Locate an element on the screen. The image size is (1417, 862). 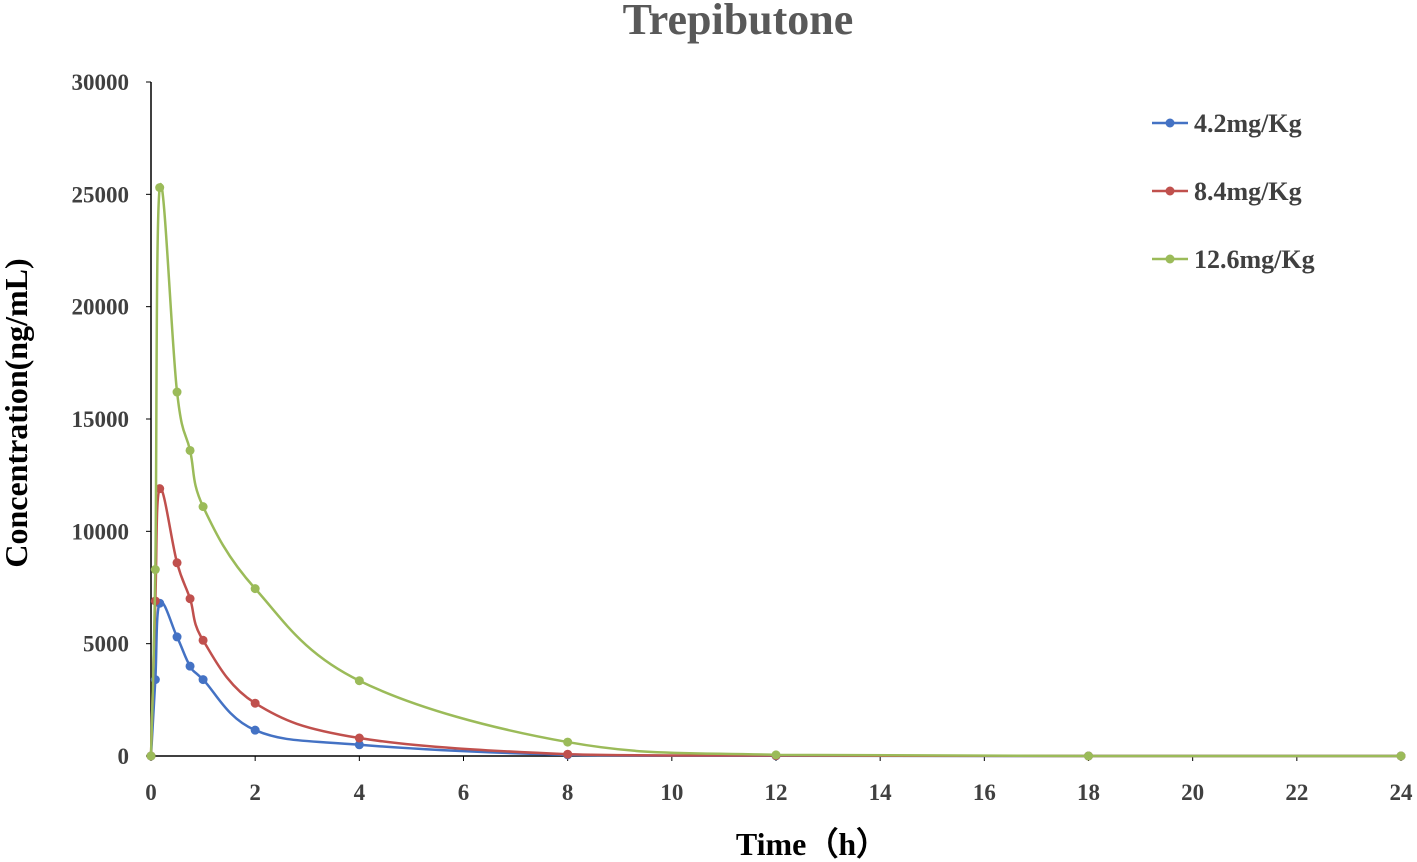
legend: 4.2mg/Kg 8.4mg/Kg 12.6mg/Kg is located at coordinates (1233, 191).